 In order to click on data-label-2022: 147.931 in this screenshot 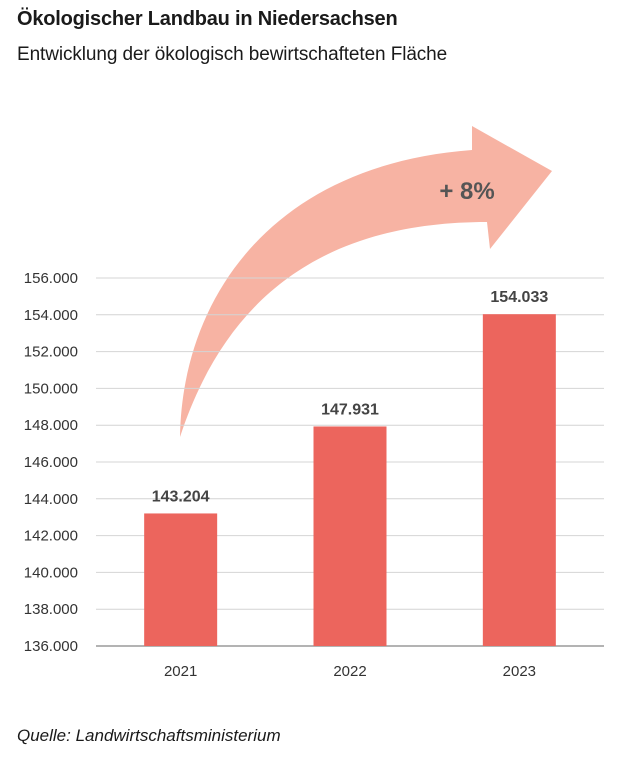, I will do `click(350, 409)`.